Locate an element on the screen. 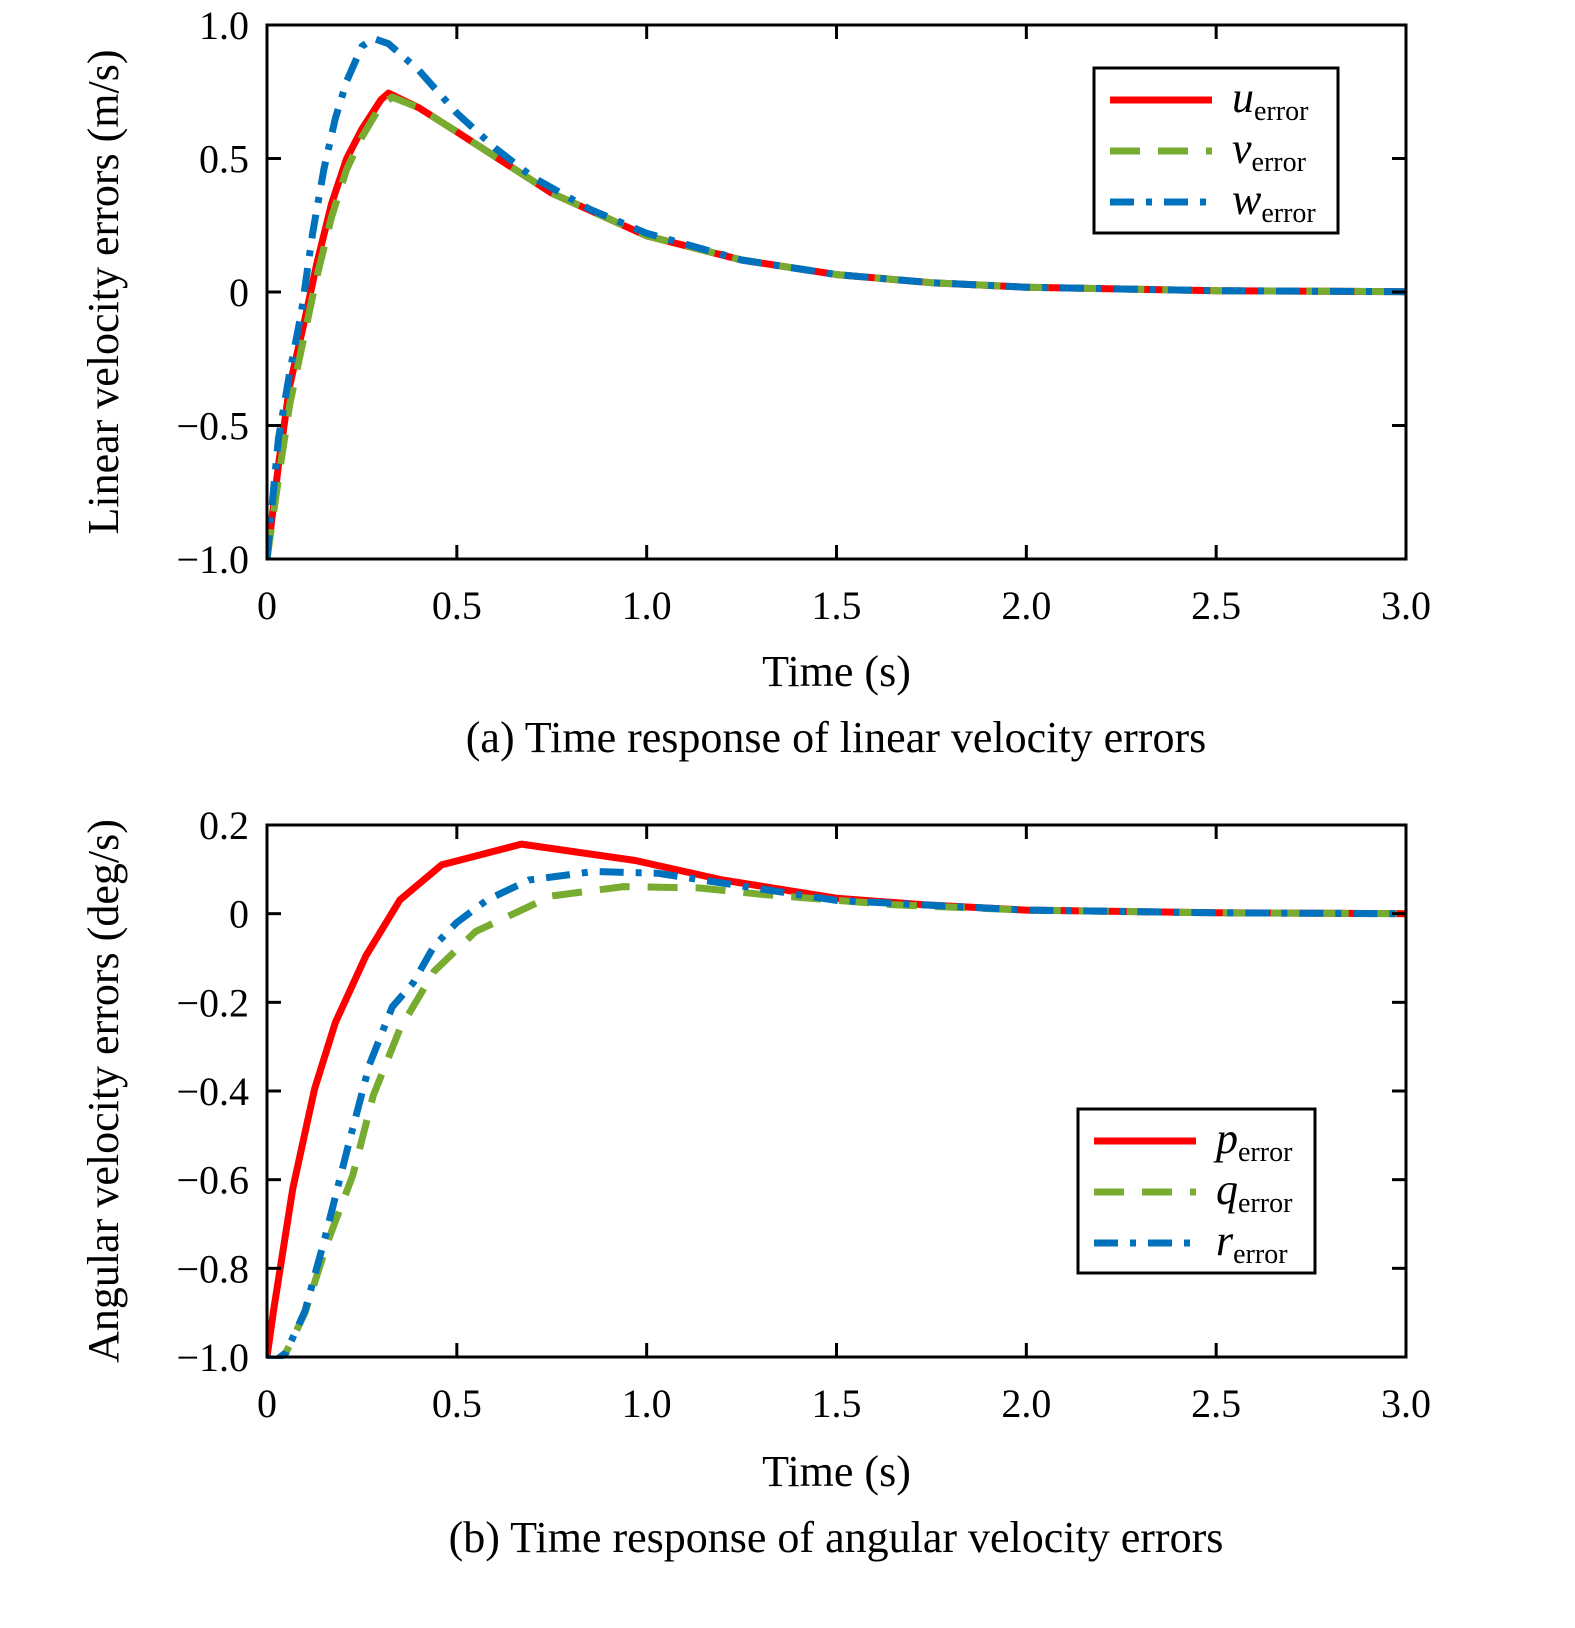  legend-label-u: uerror is located at coordinates (1270, 100).